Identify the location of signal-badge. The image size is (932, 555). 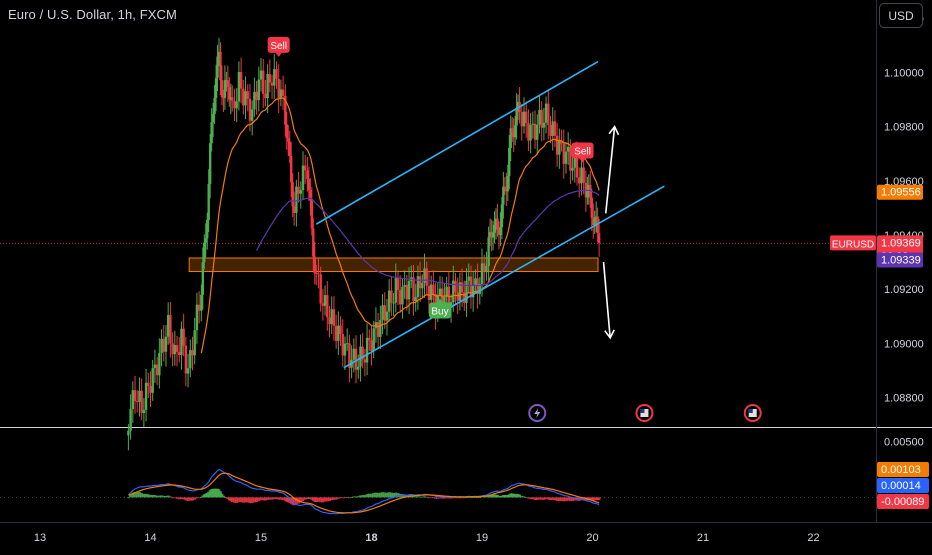
(440, 310).